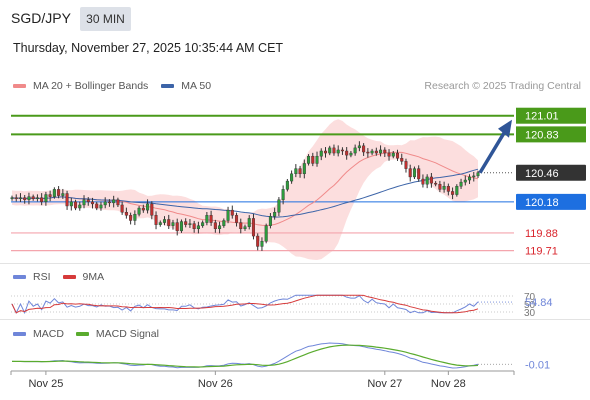 The width and height of the screenshot is (590, 400). I want to click on forecast-arrow-head, so click(505, 128).